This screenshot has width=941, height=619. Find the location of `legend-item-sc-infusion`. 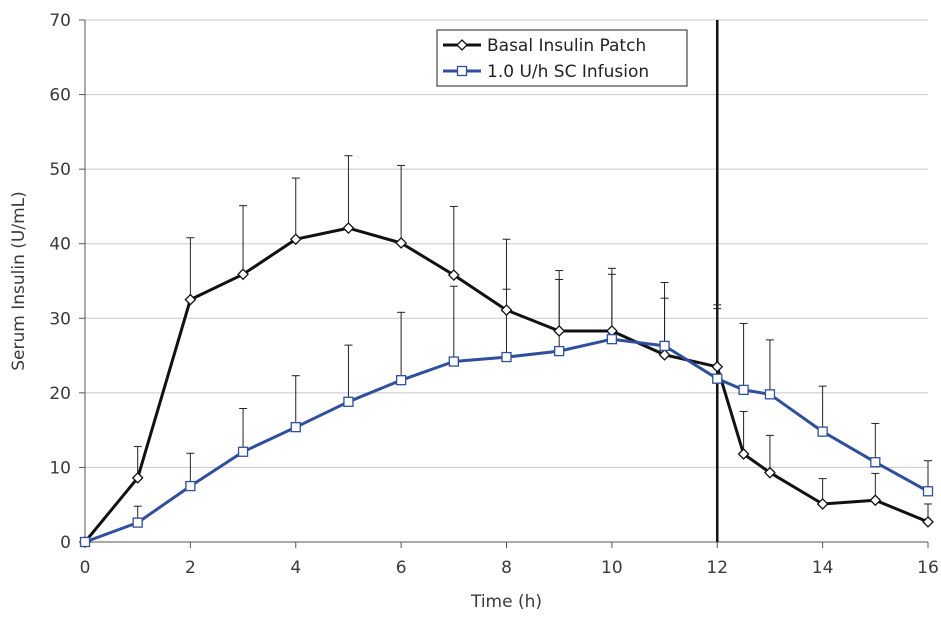

legend-item-sc-infusion is located at coordinates (462, 71).